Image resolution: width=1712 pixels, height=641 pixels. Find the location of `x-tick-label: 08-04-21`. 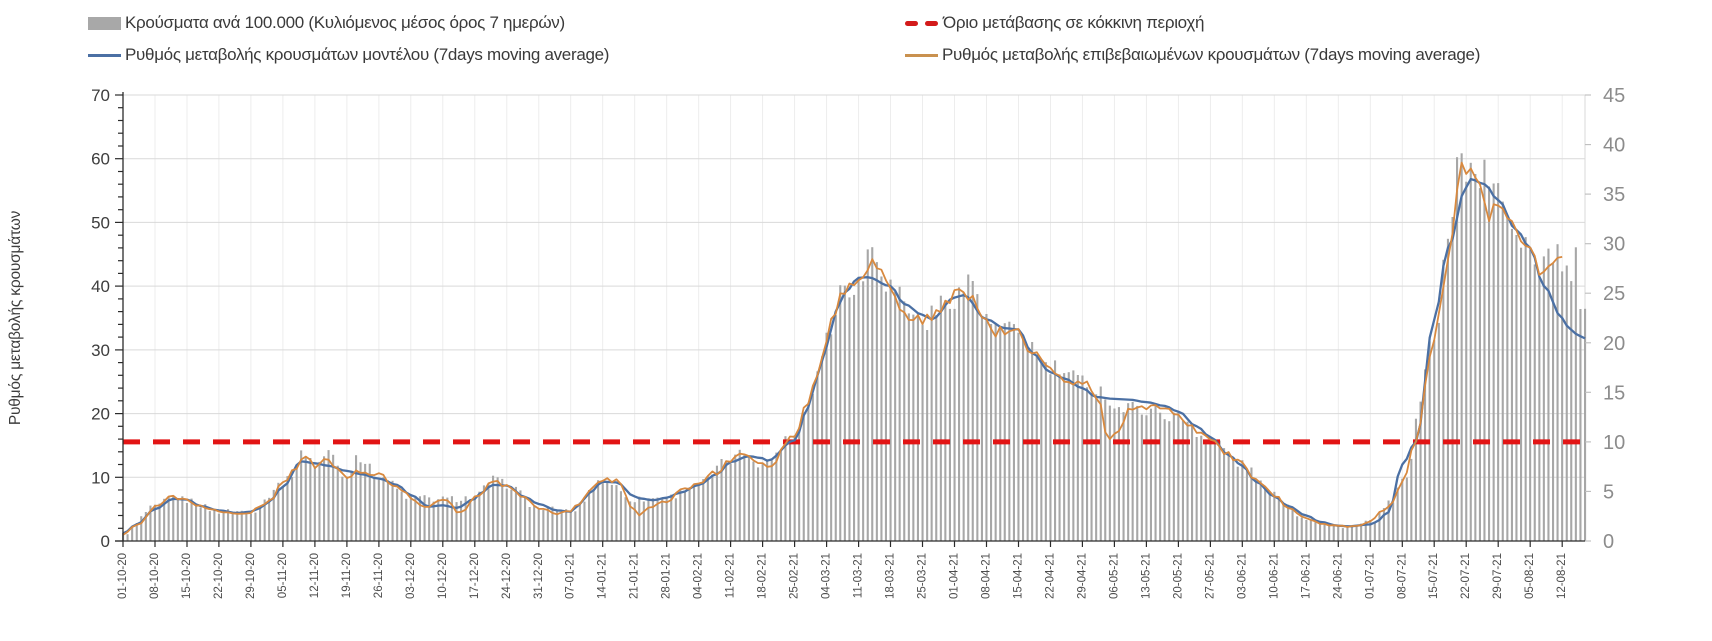

x-tick-label: 08-04-21 is located at coordinates (987, 576).